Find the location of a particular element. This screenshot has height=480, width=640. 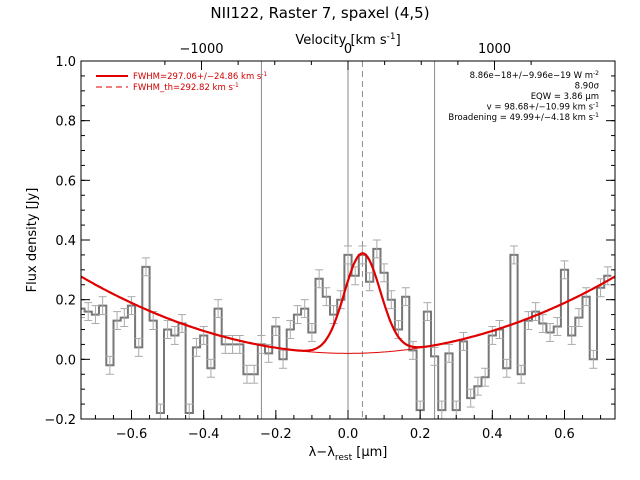

y-tick-label: 0.8 is located at coordinates (65, 122).